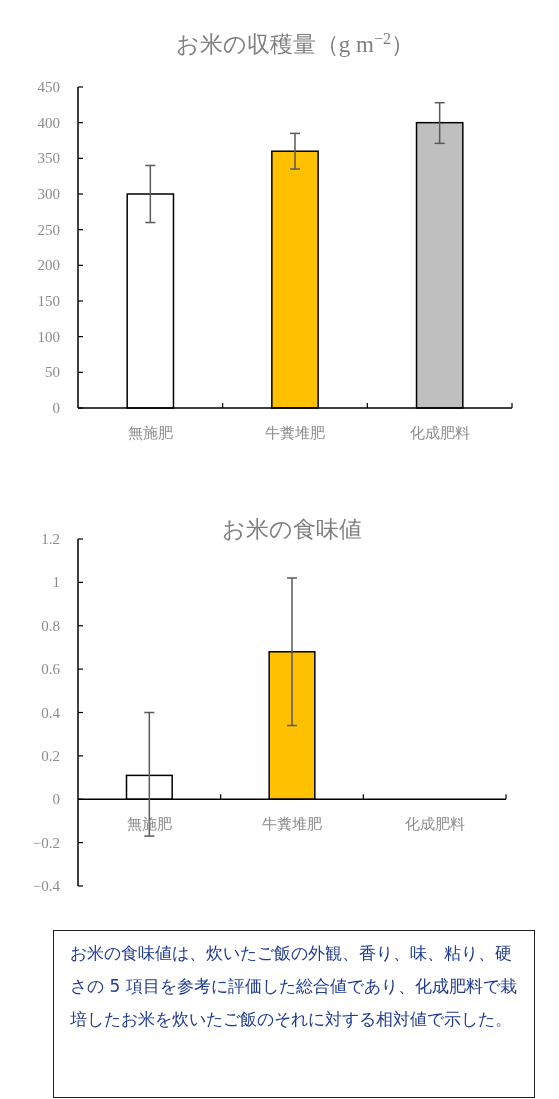 The height and width of the screenshot is (1099, 559). I want to click on y-tick-label: −0.4, so click(46, 886).